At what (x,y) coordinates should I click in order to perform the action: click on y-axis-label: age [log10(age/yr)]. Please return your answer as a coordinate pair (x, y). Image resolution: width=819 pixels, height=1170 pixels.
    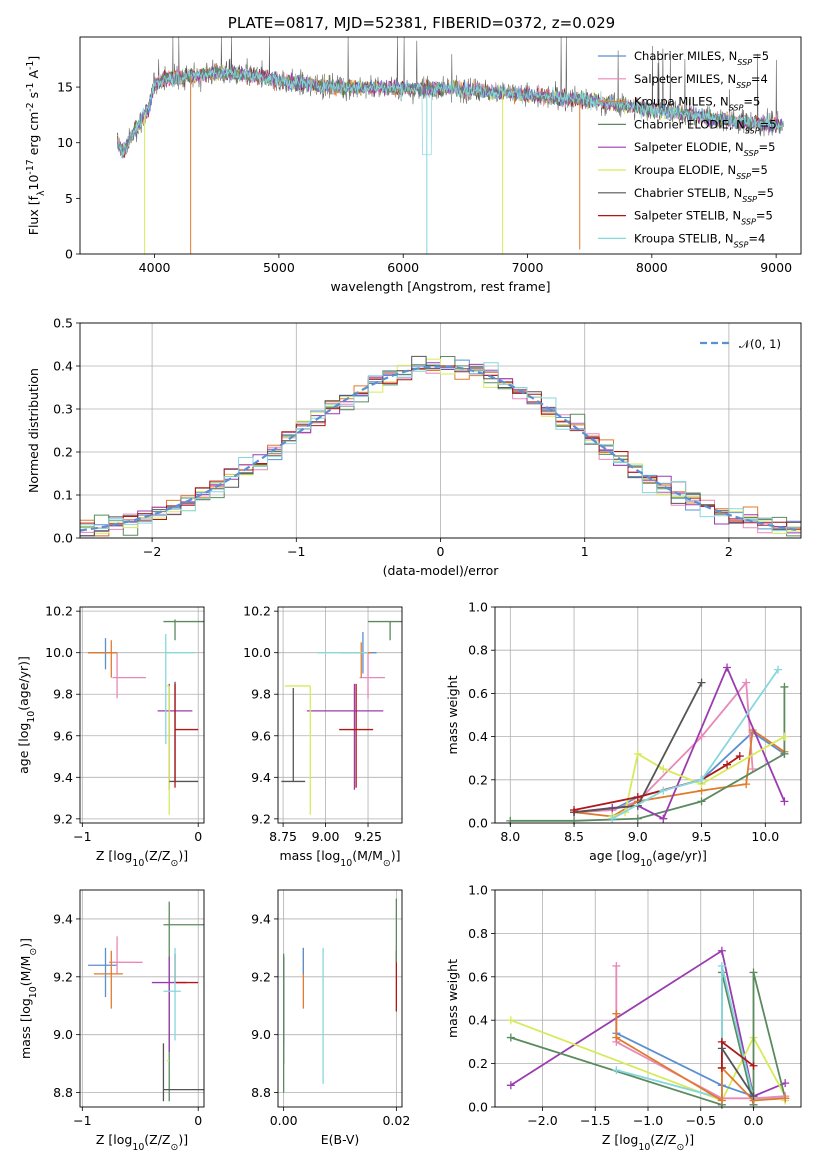
    Looking at the image, I should click on (26, 715).